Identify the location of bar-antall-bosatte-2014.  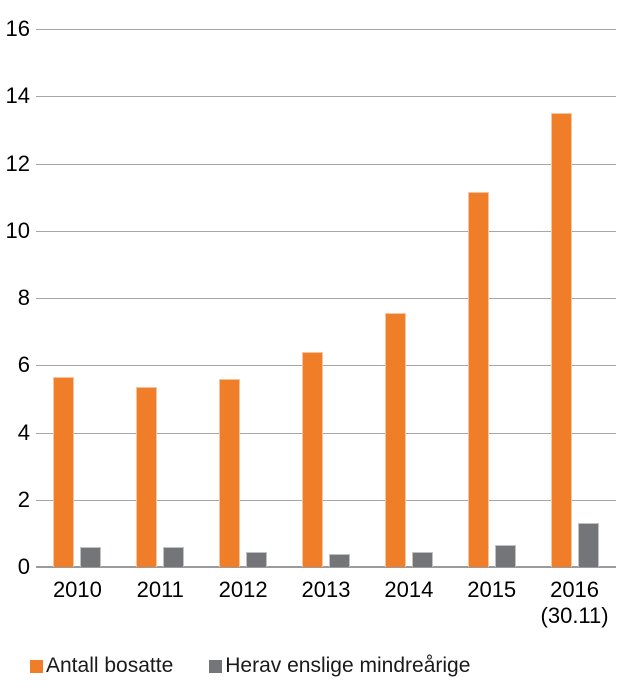
(395, 440).